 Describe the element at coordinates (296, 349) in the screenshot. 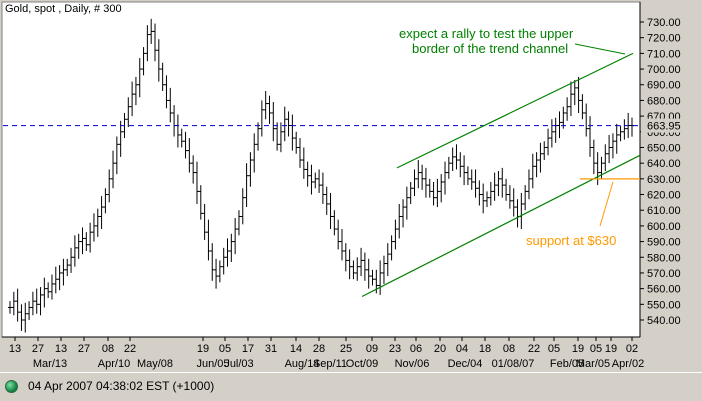

I see `x-tick-label-day: 14` at that location.